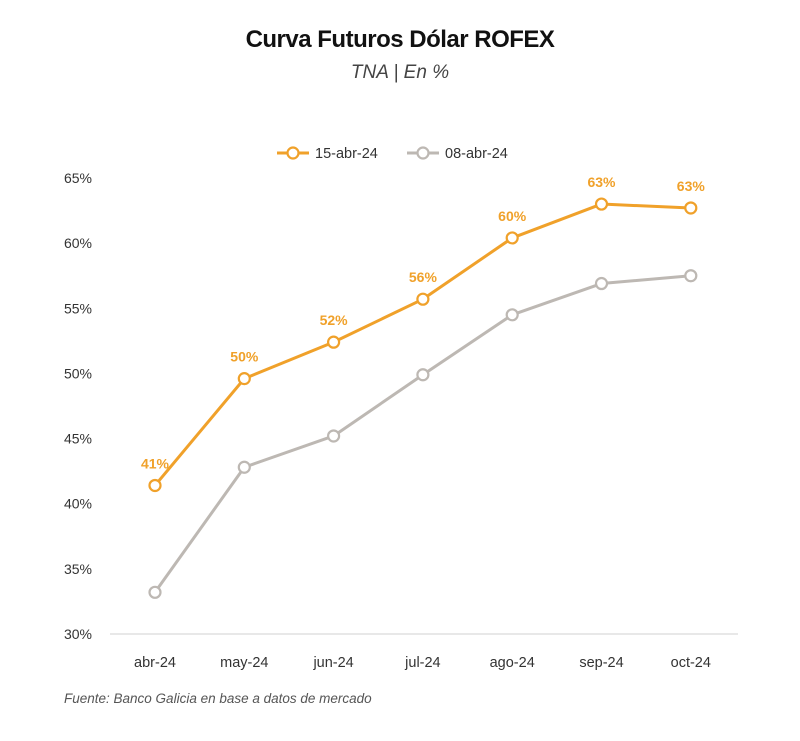  I want to click on y-tick-label: 45%, so click(78, 439).